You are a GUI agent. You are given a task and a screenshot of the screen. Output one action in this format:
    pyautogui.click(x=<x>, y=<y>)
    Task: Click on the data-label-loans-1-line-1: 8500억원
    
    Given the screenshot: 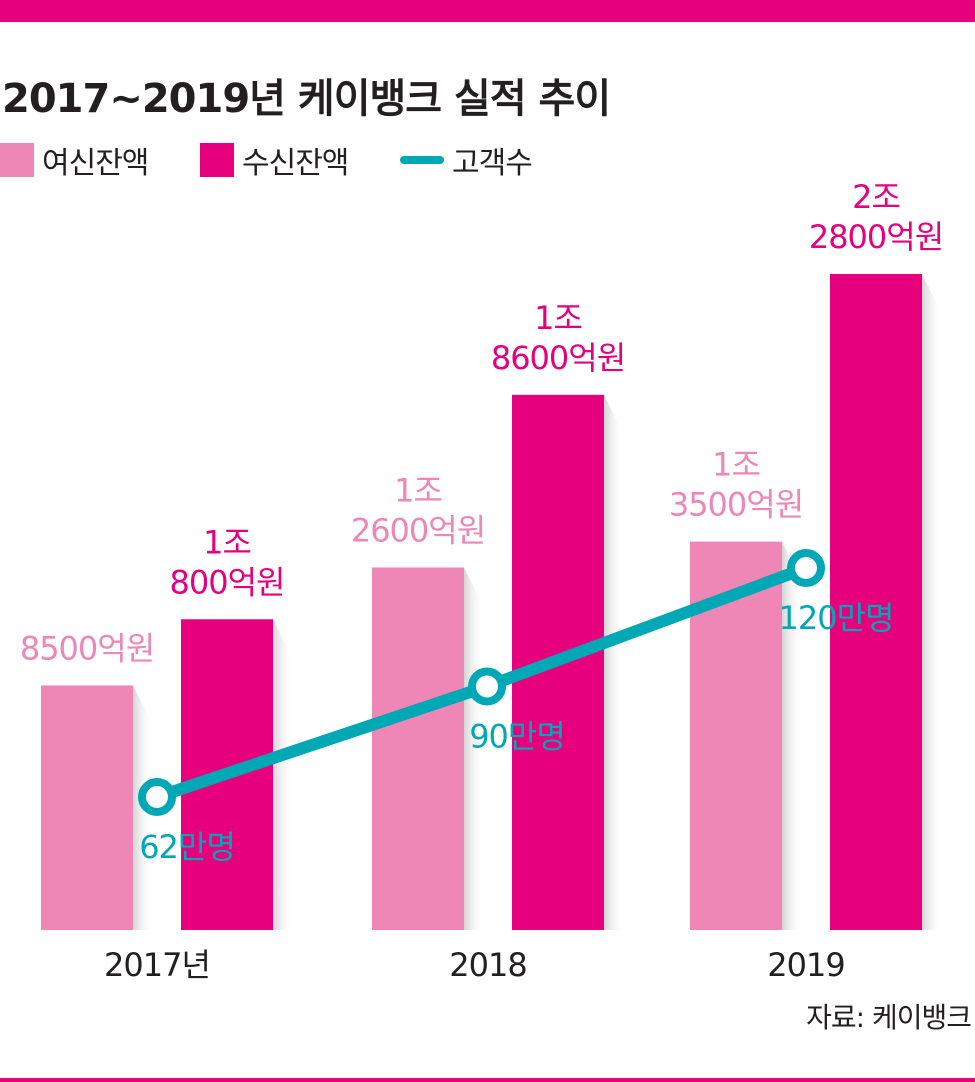 What is the action you would take?
    pyautogui.click(x=87, y=648)
    